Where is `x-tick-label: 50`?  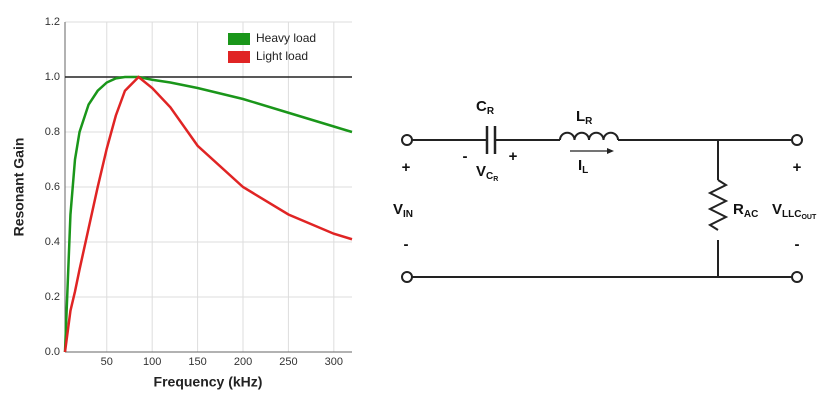
x-tick-label: 50 is located at coordinates (107, 362).